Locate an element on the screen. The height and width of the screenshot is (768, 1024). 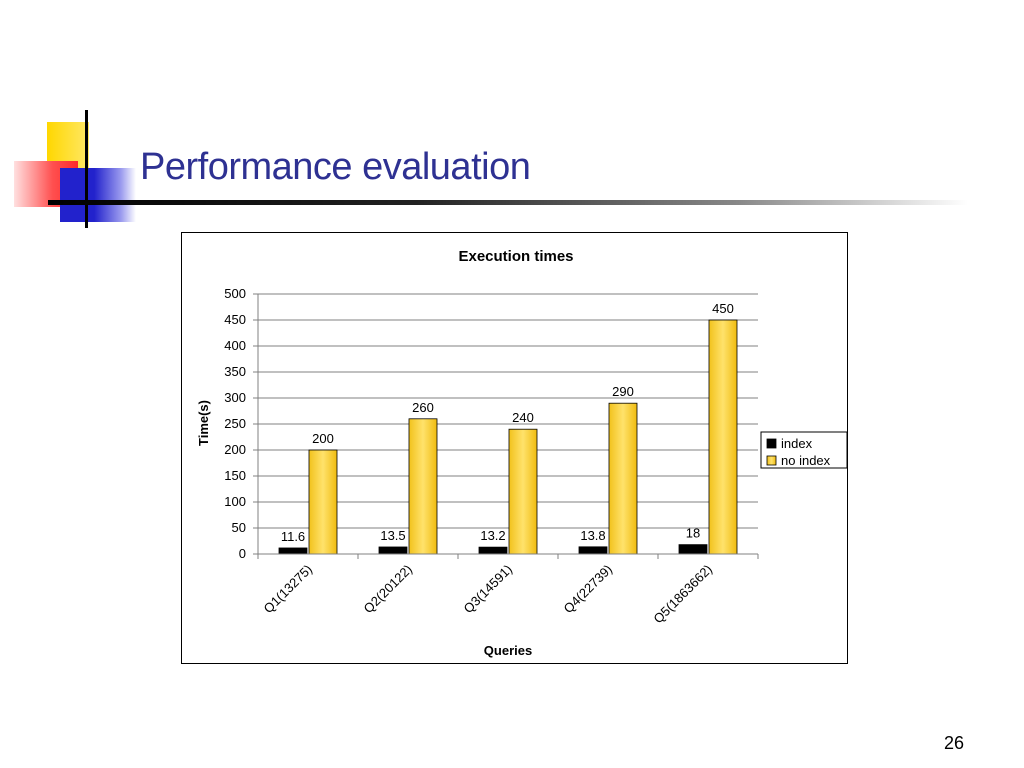
data-label: 200 is located at coordinates (323, 438).